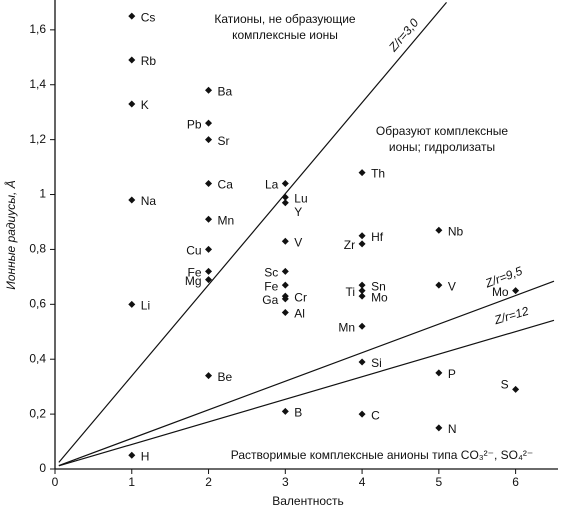  What do you see at coordinates (377, 237) in the screenshot?
I see `point-label: Hf` at bounding box center [377, 237].